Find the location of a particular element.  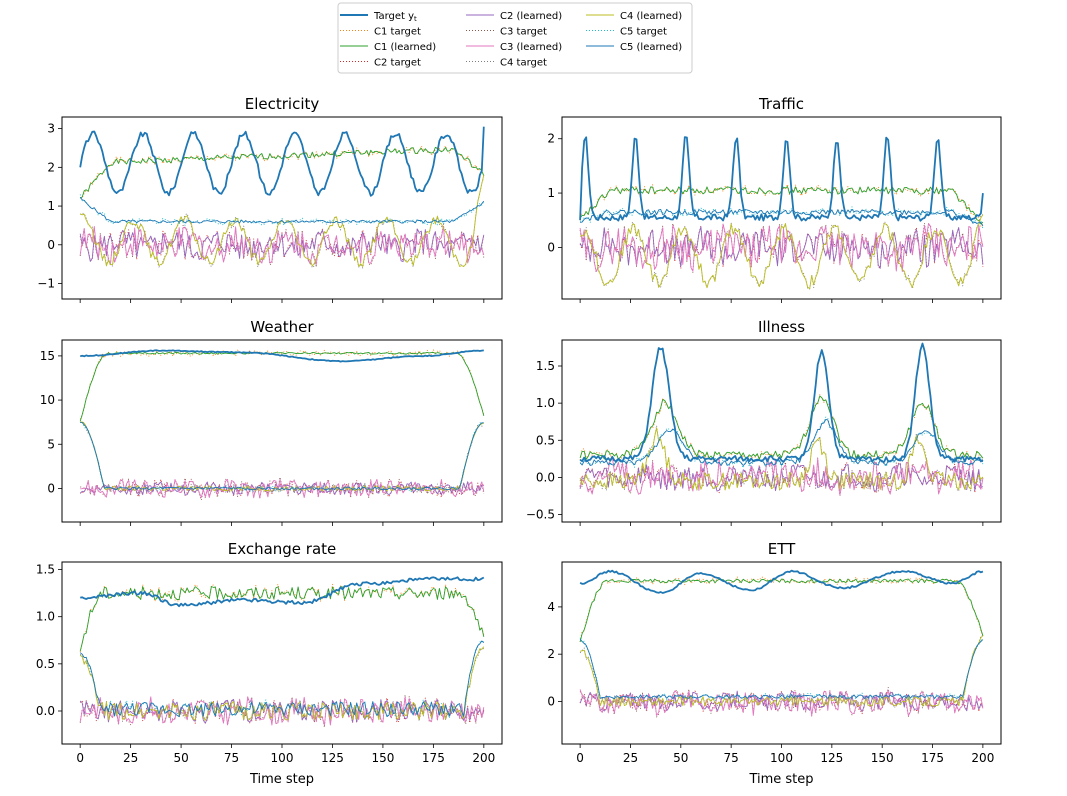

y-tick-label: 1.5 is located at coordinates (545, 366).